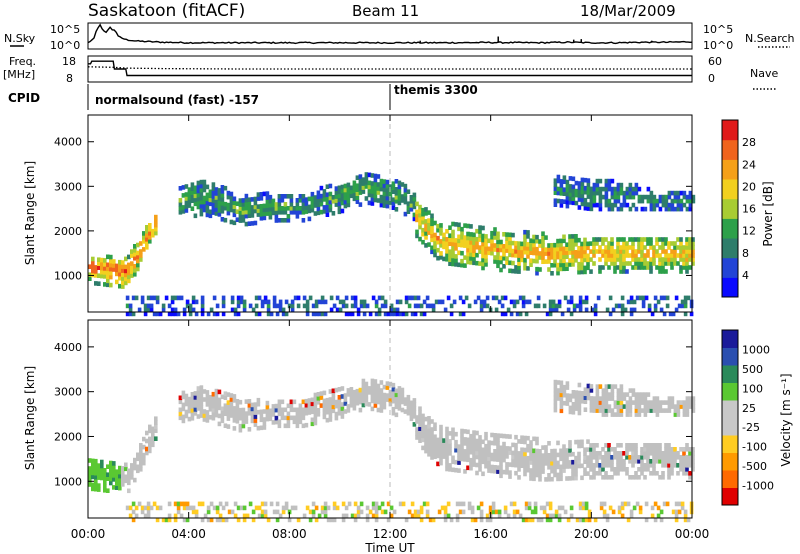 The image size is (800, 554). I want to click on cpid-mode-2: themis 3300, so click(436, 90).